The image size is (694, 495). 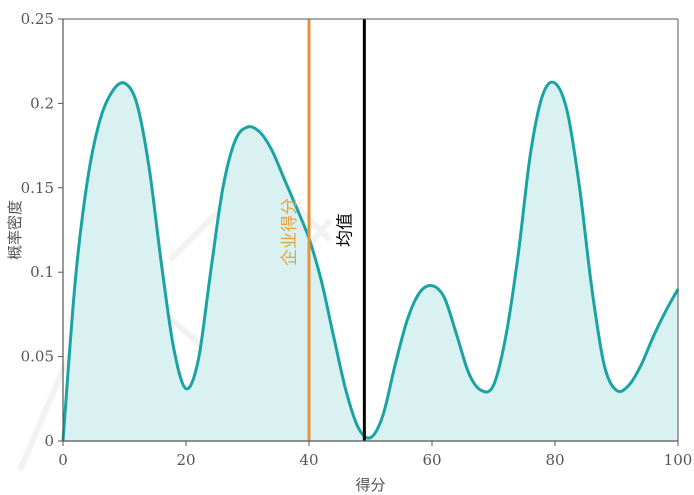 I want to click on x-tick-label: 0, so click(x=63, y=460).